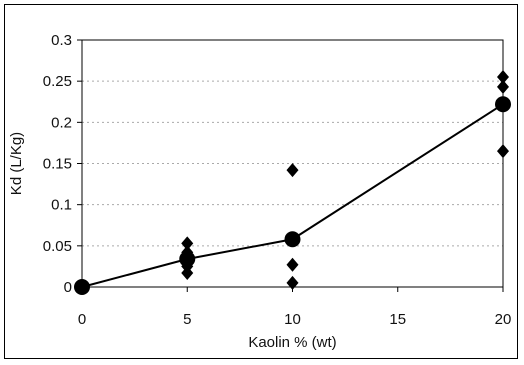 The image size is (524, 365). What do you see at coordinates (61, 205) in the screenshot?
I see `y-tick-label: 0.1` at bounding box center [61, 205].